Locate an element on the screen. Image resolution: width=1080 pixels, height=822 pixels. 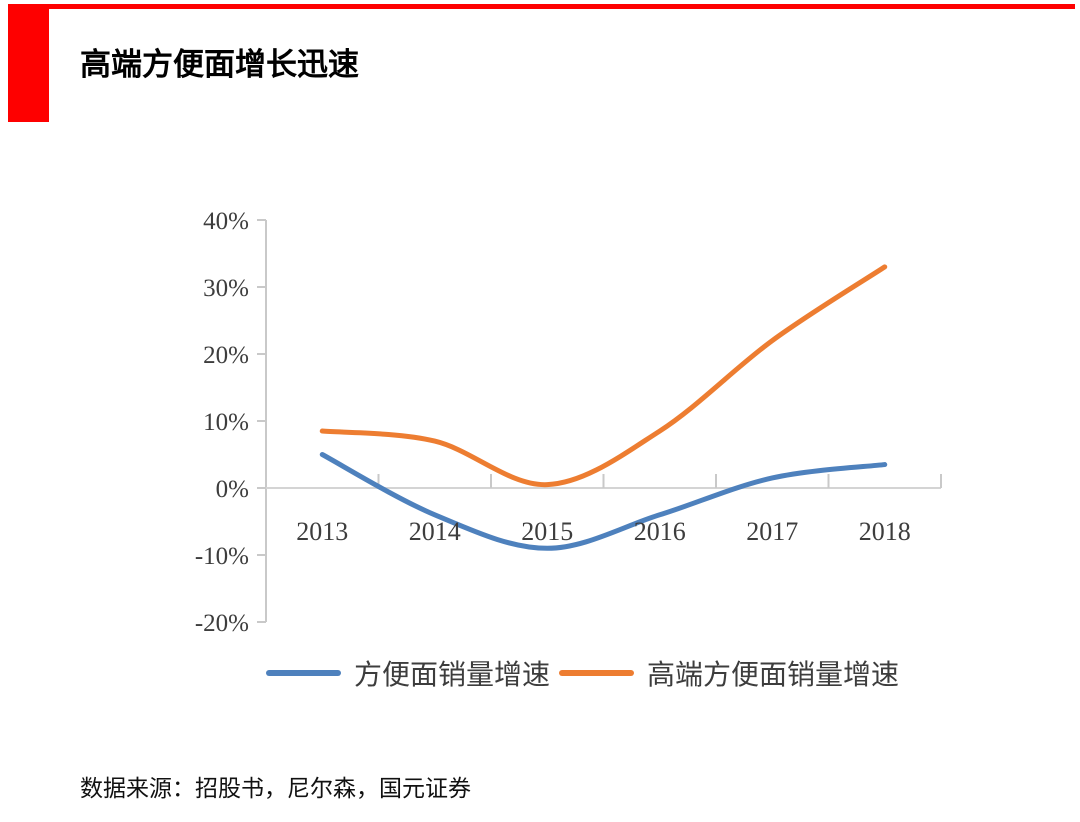
y-tick-label: -20% is located at coordinates (222, 623).